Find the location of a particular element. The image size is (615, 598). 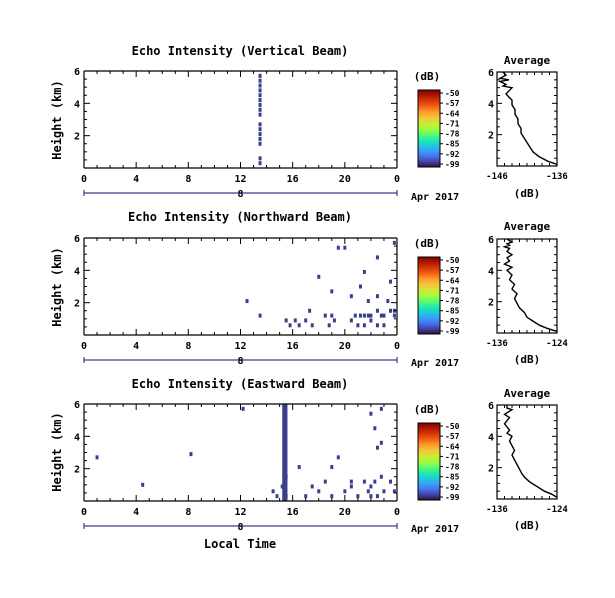

y-tick-label: 4 is located at coordinates (77, 271).